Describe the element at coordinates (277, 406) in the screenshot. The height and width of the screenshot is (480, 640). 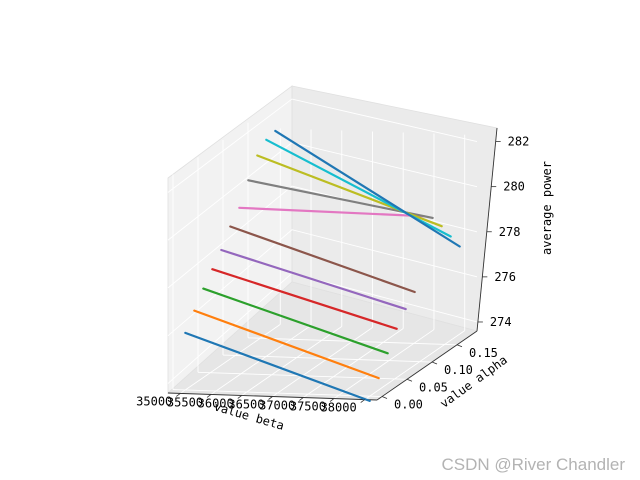
I see `x-tick-label: 37000` at that location.